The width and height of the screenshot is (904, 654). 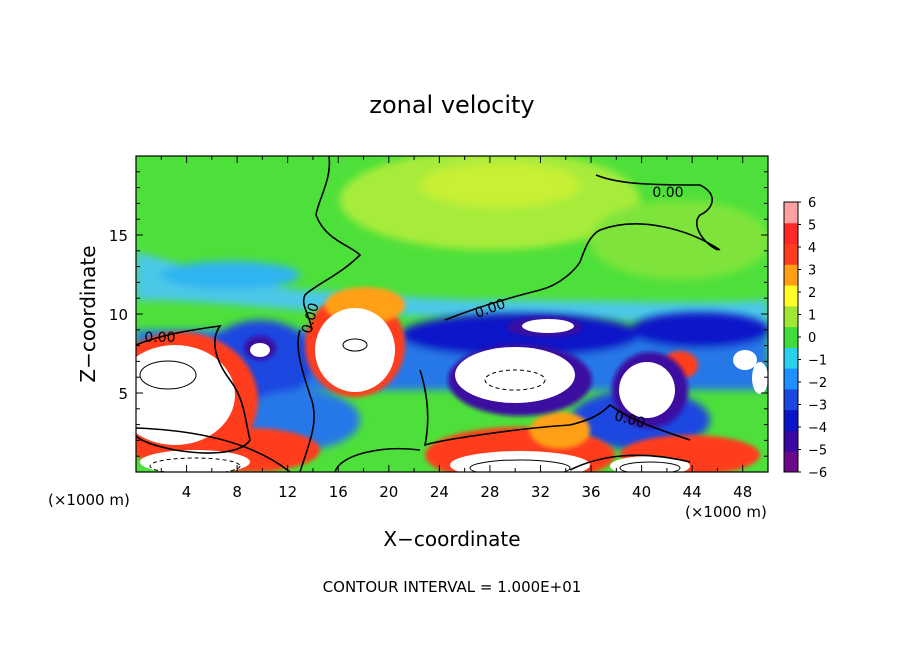 What do you see at coordinates (742, 492) in the screenshot?
I see `x-tick-label: 48` at bounding box center [742, 492].